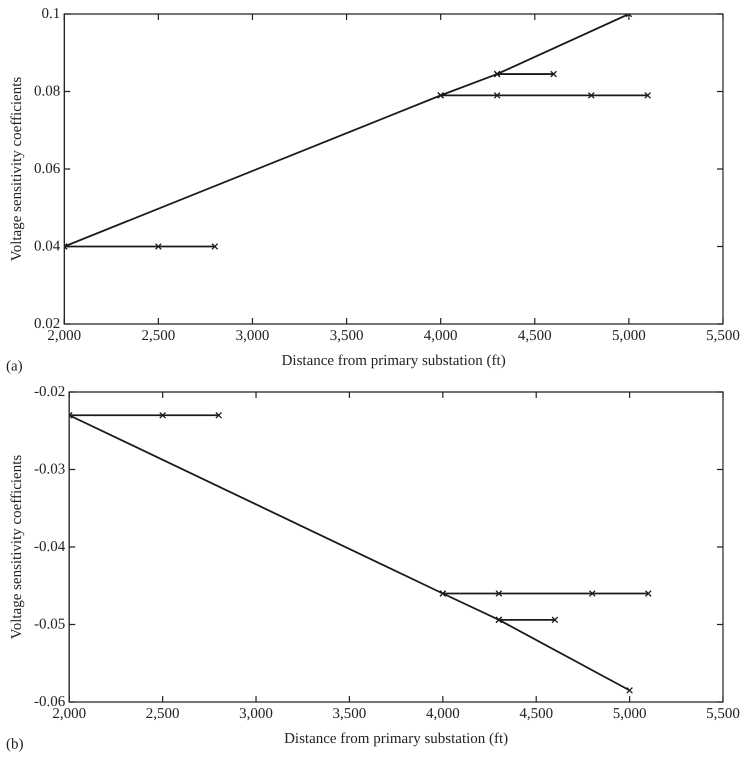  What do you see at coordinates (50, 392) in the screenshot?
I see `y-tick-label: -0.02` at bounding box center [50, 392].